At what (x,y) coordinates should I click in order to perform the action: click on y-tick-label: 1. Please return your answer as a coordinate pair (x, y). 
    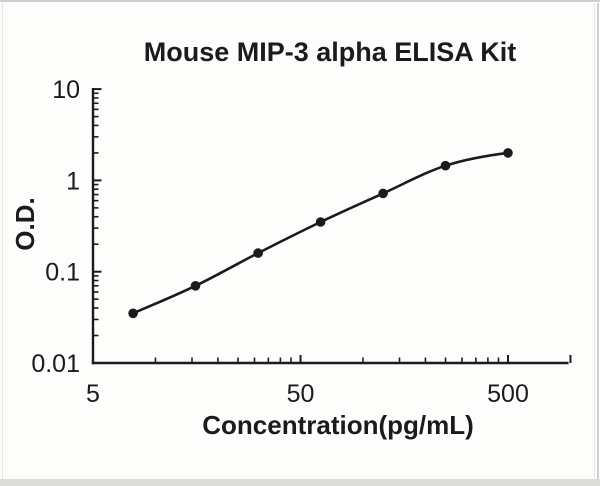
    Looking at the image, I should click on (73, 181).